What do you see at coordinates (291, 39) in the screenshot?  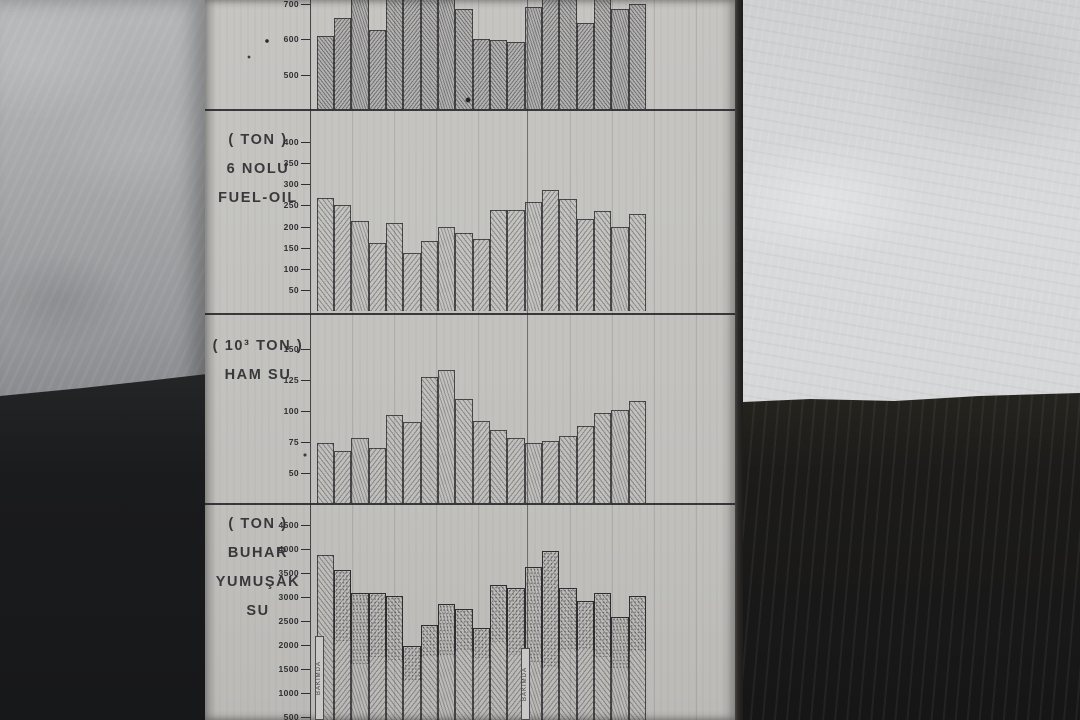 I see `y-tick-label: 600` at bounding box center [291, 39].